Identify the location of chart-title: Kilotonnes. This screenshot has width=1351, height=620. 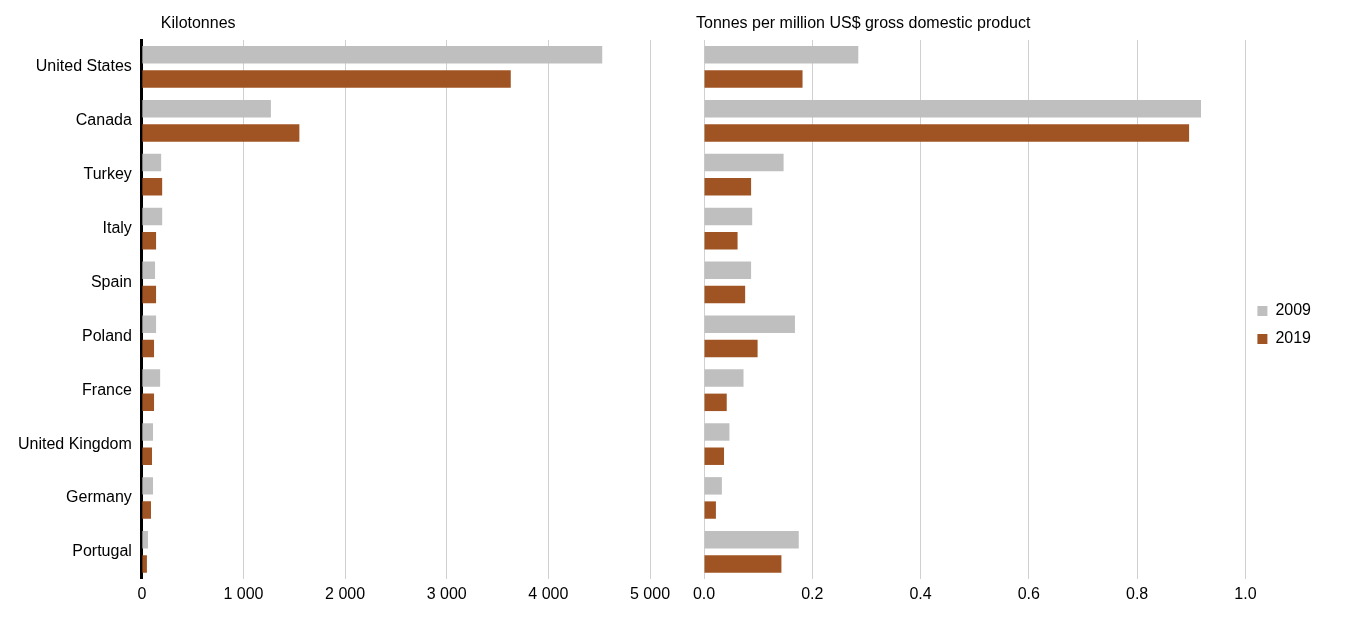
(198, 23).